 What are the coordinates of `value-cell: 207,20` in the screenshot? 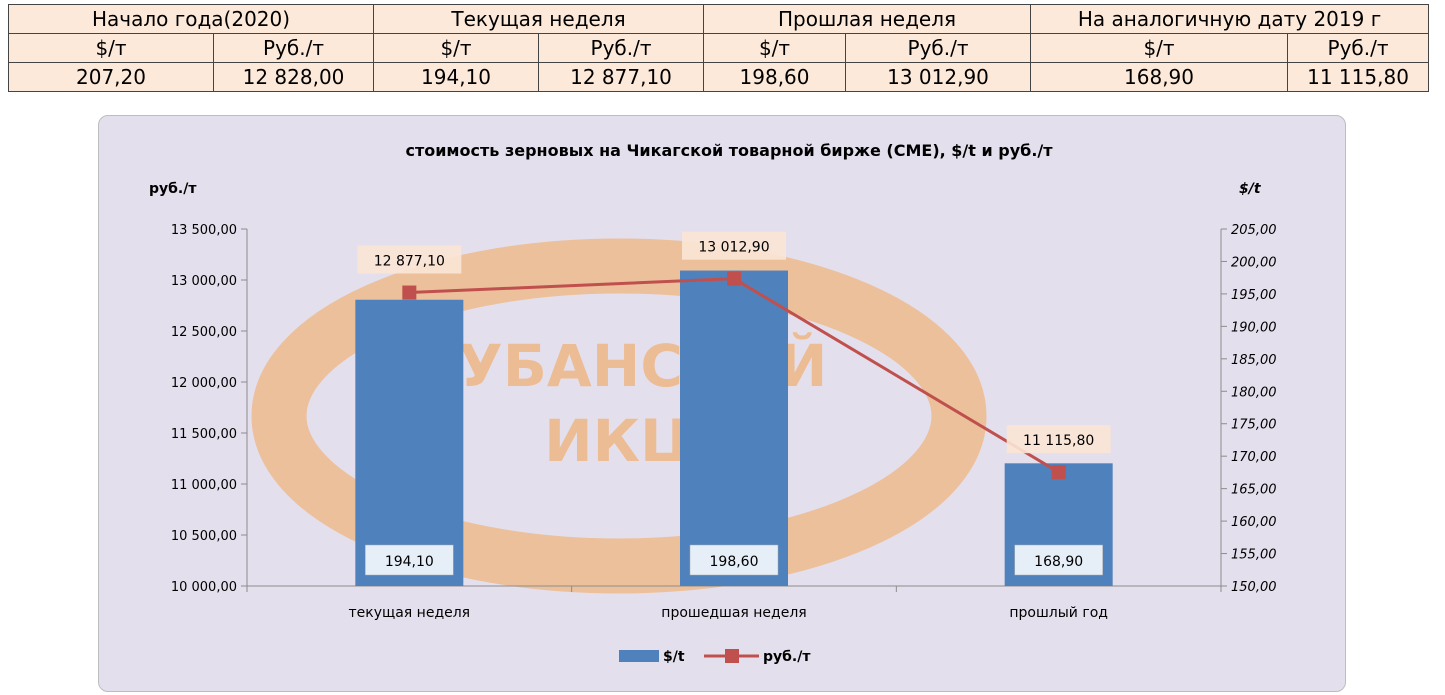 It's located at (111, 77).